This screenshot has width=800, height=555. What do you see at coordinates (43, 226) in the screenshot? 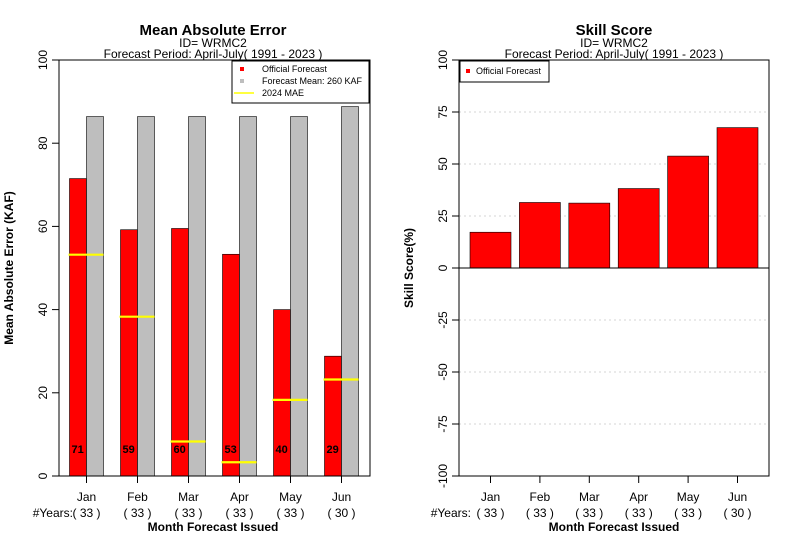
I see `mae-y-tick-label: 60` at bounding box center [43, 226].